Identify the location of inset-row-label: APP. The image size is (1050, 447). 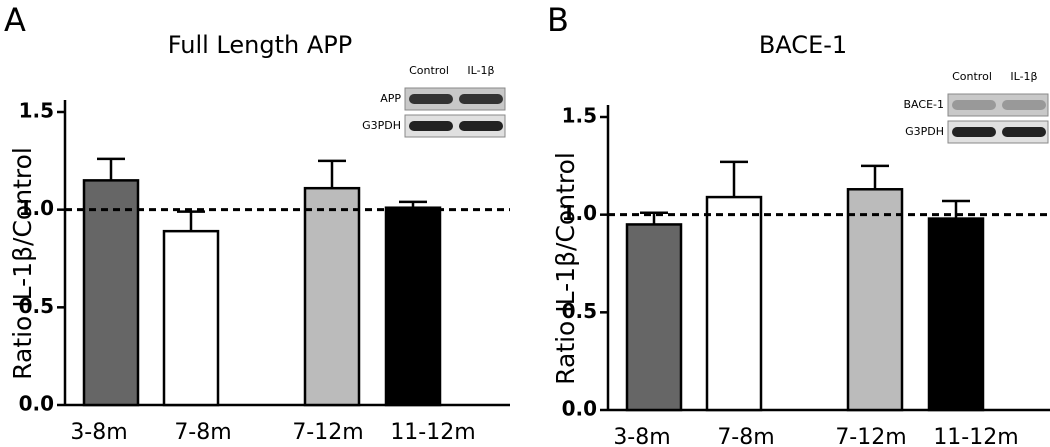
(390, 98).